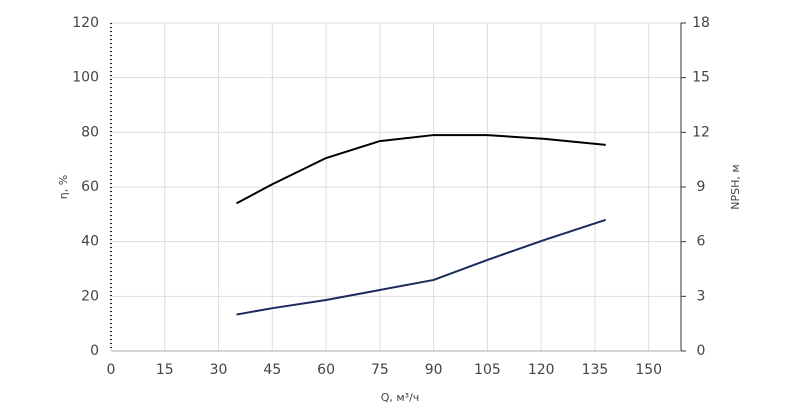  I want to click on y2-axis-label: NPSH, м, so click(735, 186).